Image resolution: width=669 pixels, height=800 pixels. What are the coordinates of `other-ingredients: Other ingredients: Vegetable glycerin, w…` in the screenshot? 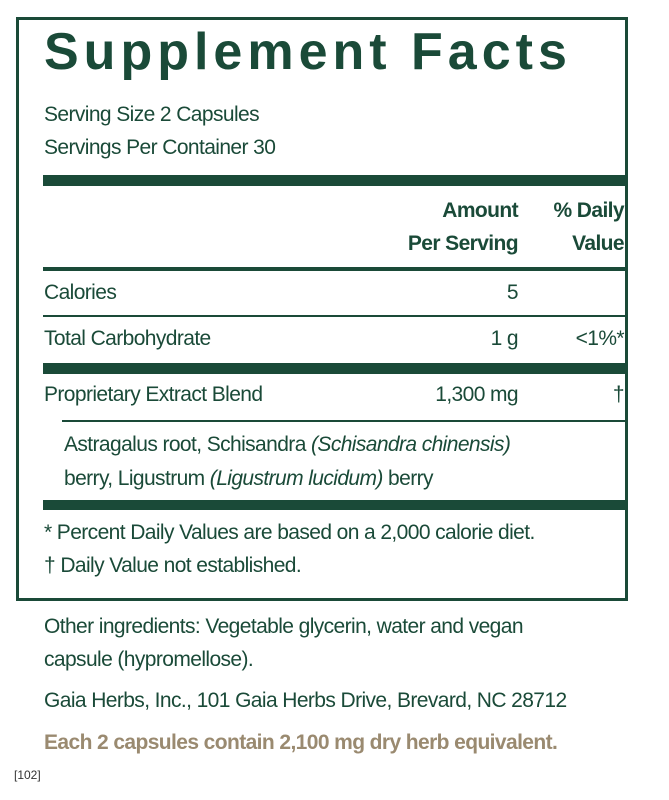 It's located at (284, 626).